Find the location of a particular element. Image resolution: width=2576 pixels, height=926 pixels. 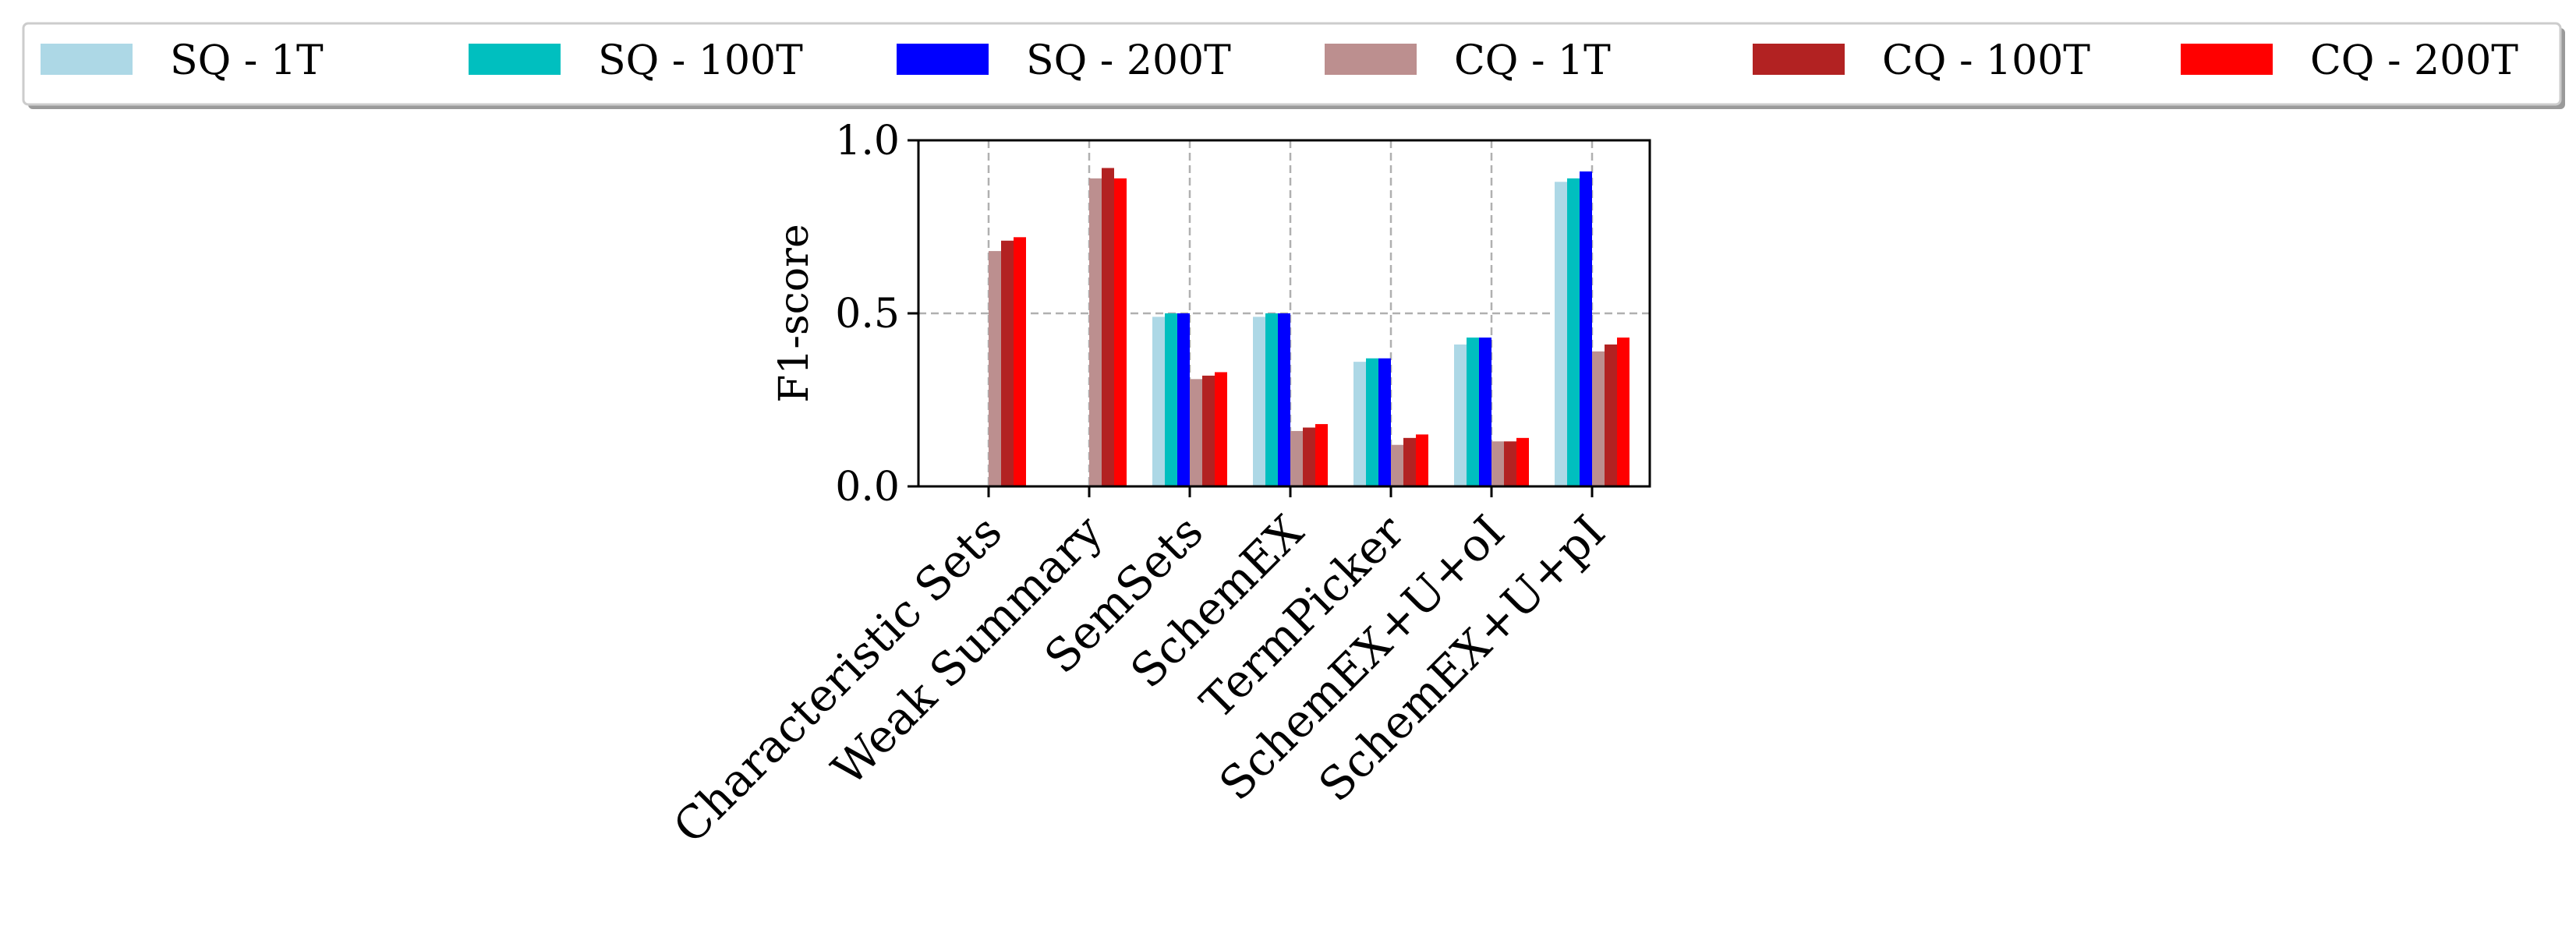

legend-frame is located at coordinates (1292, 64).